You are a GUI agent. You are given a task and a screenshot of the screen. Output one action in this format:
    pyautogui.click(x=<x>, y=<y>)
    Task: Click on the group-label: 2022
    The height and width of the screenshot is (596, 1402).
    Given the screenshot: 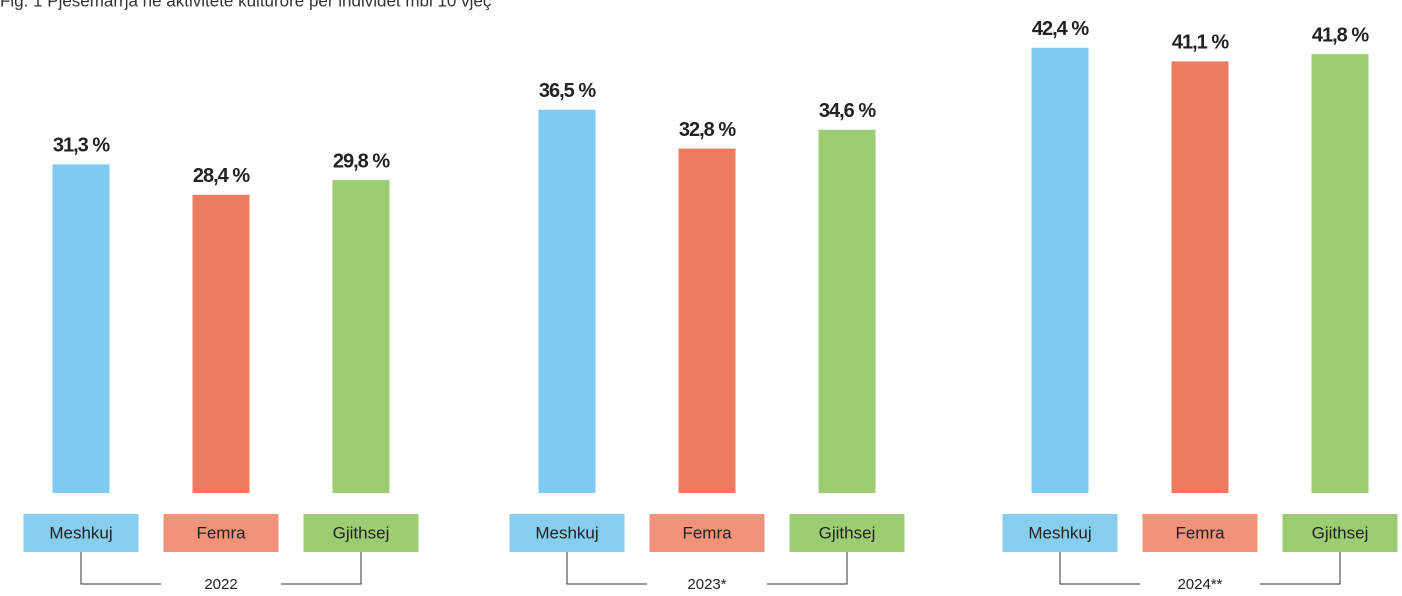 What is the action you would take?
    pyautogui.click(x=220, y=584)
    